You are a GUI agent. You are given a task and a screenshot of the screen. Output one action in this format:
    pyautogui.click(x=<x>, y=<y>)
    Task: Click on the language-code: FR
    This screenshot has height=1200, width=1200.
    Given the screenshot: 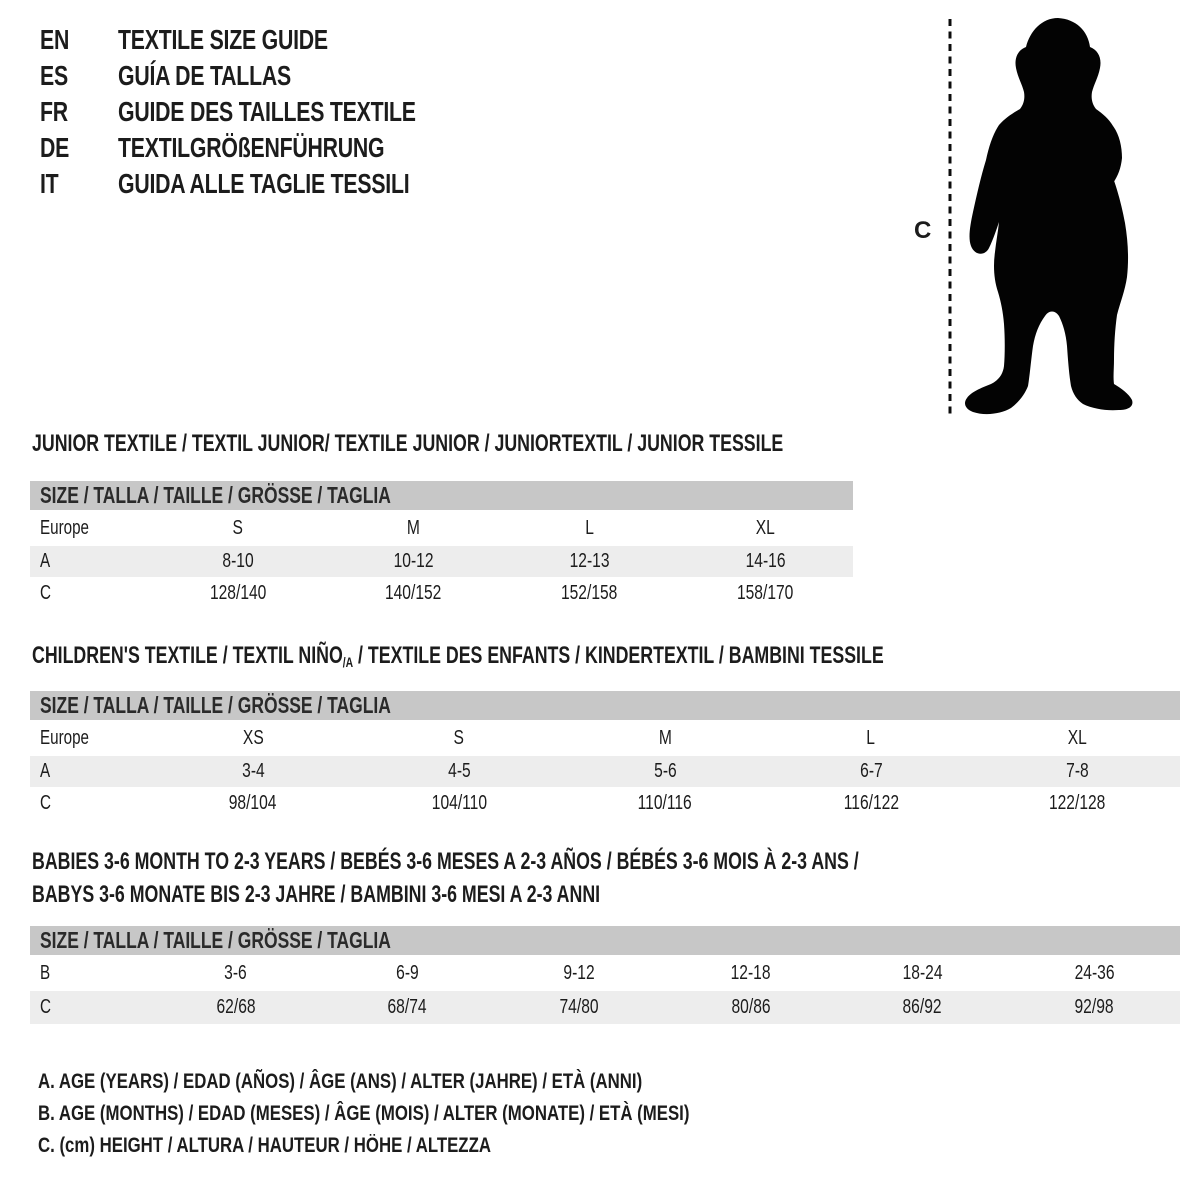 What is the action you would take?
    pyautogui.click(x=54, y=111)
    